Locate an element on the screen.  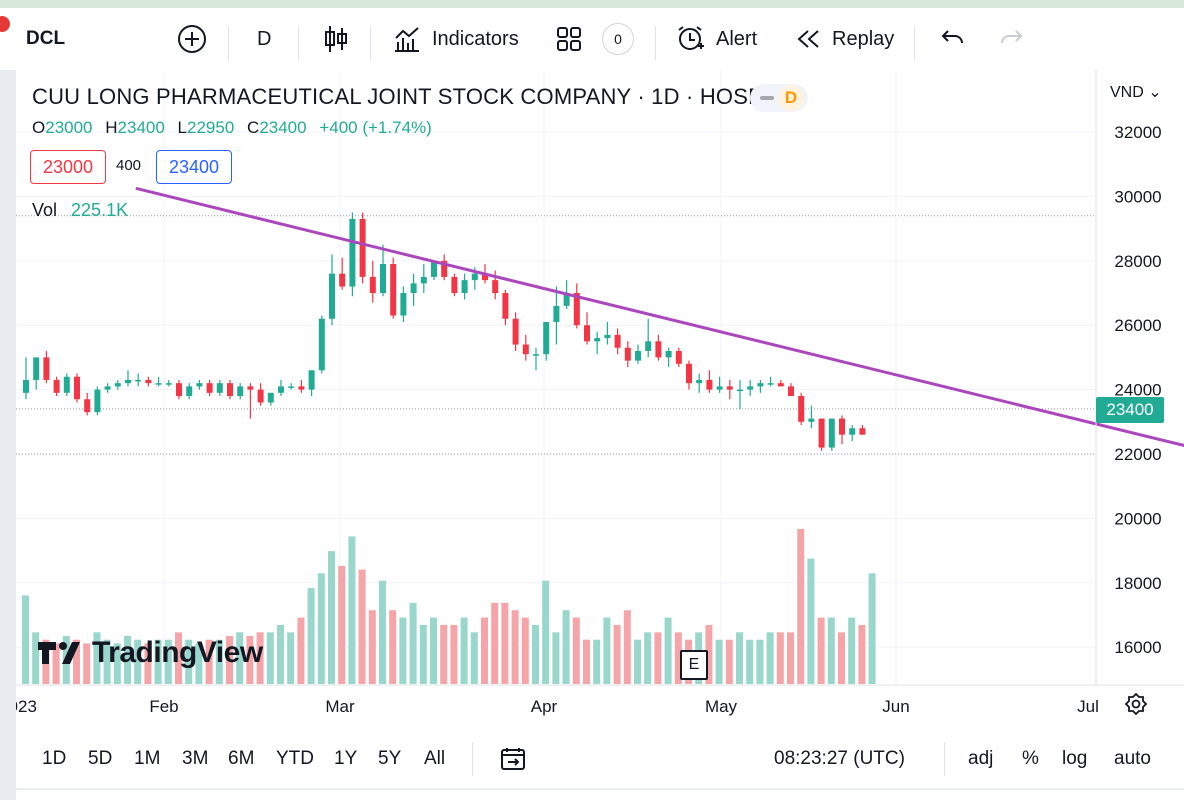
status-badge: D is located at coordinates (779, 98).